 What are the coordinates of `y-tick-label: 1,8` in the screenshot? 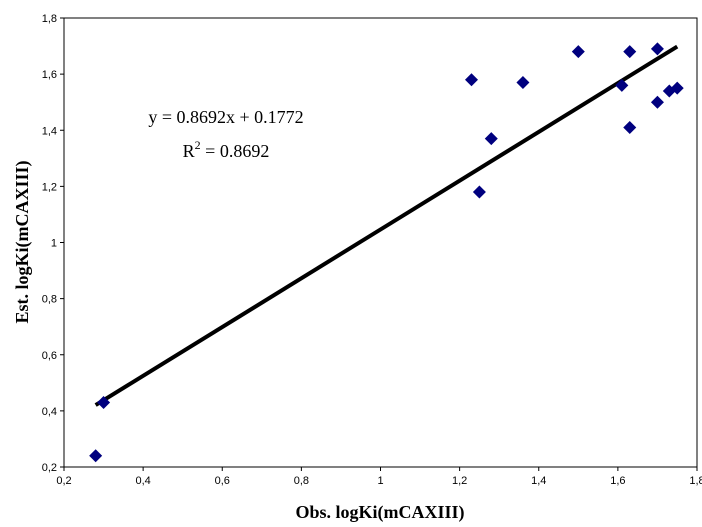 It's located at (49, 19).